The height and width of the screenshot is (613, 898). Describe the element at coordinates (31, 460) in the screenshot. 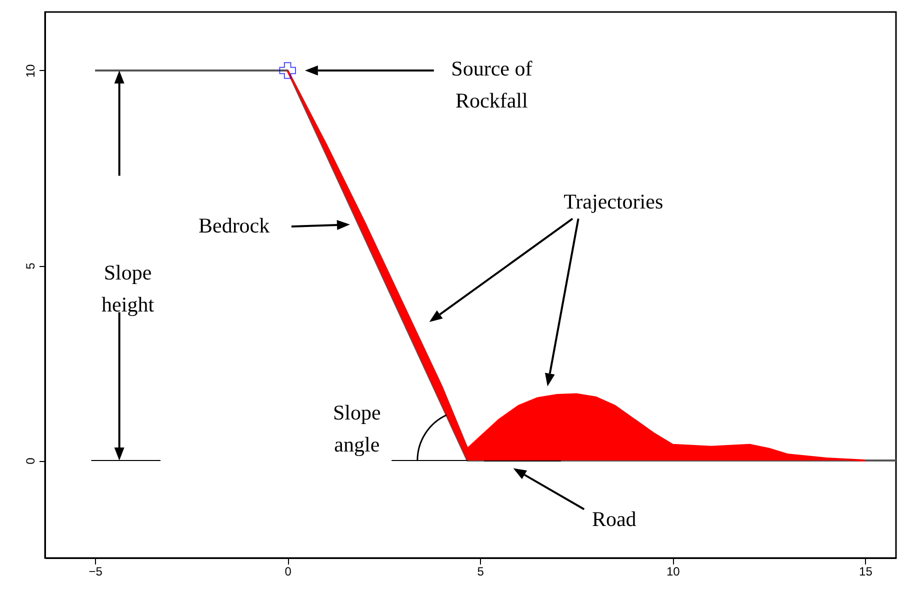

I see `y-tick-label: 0` at that location.